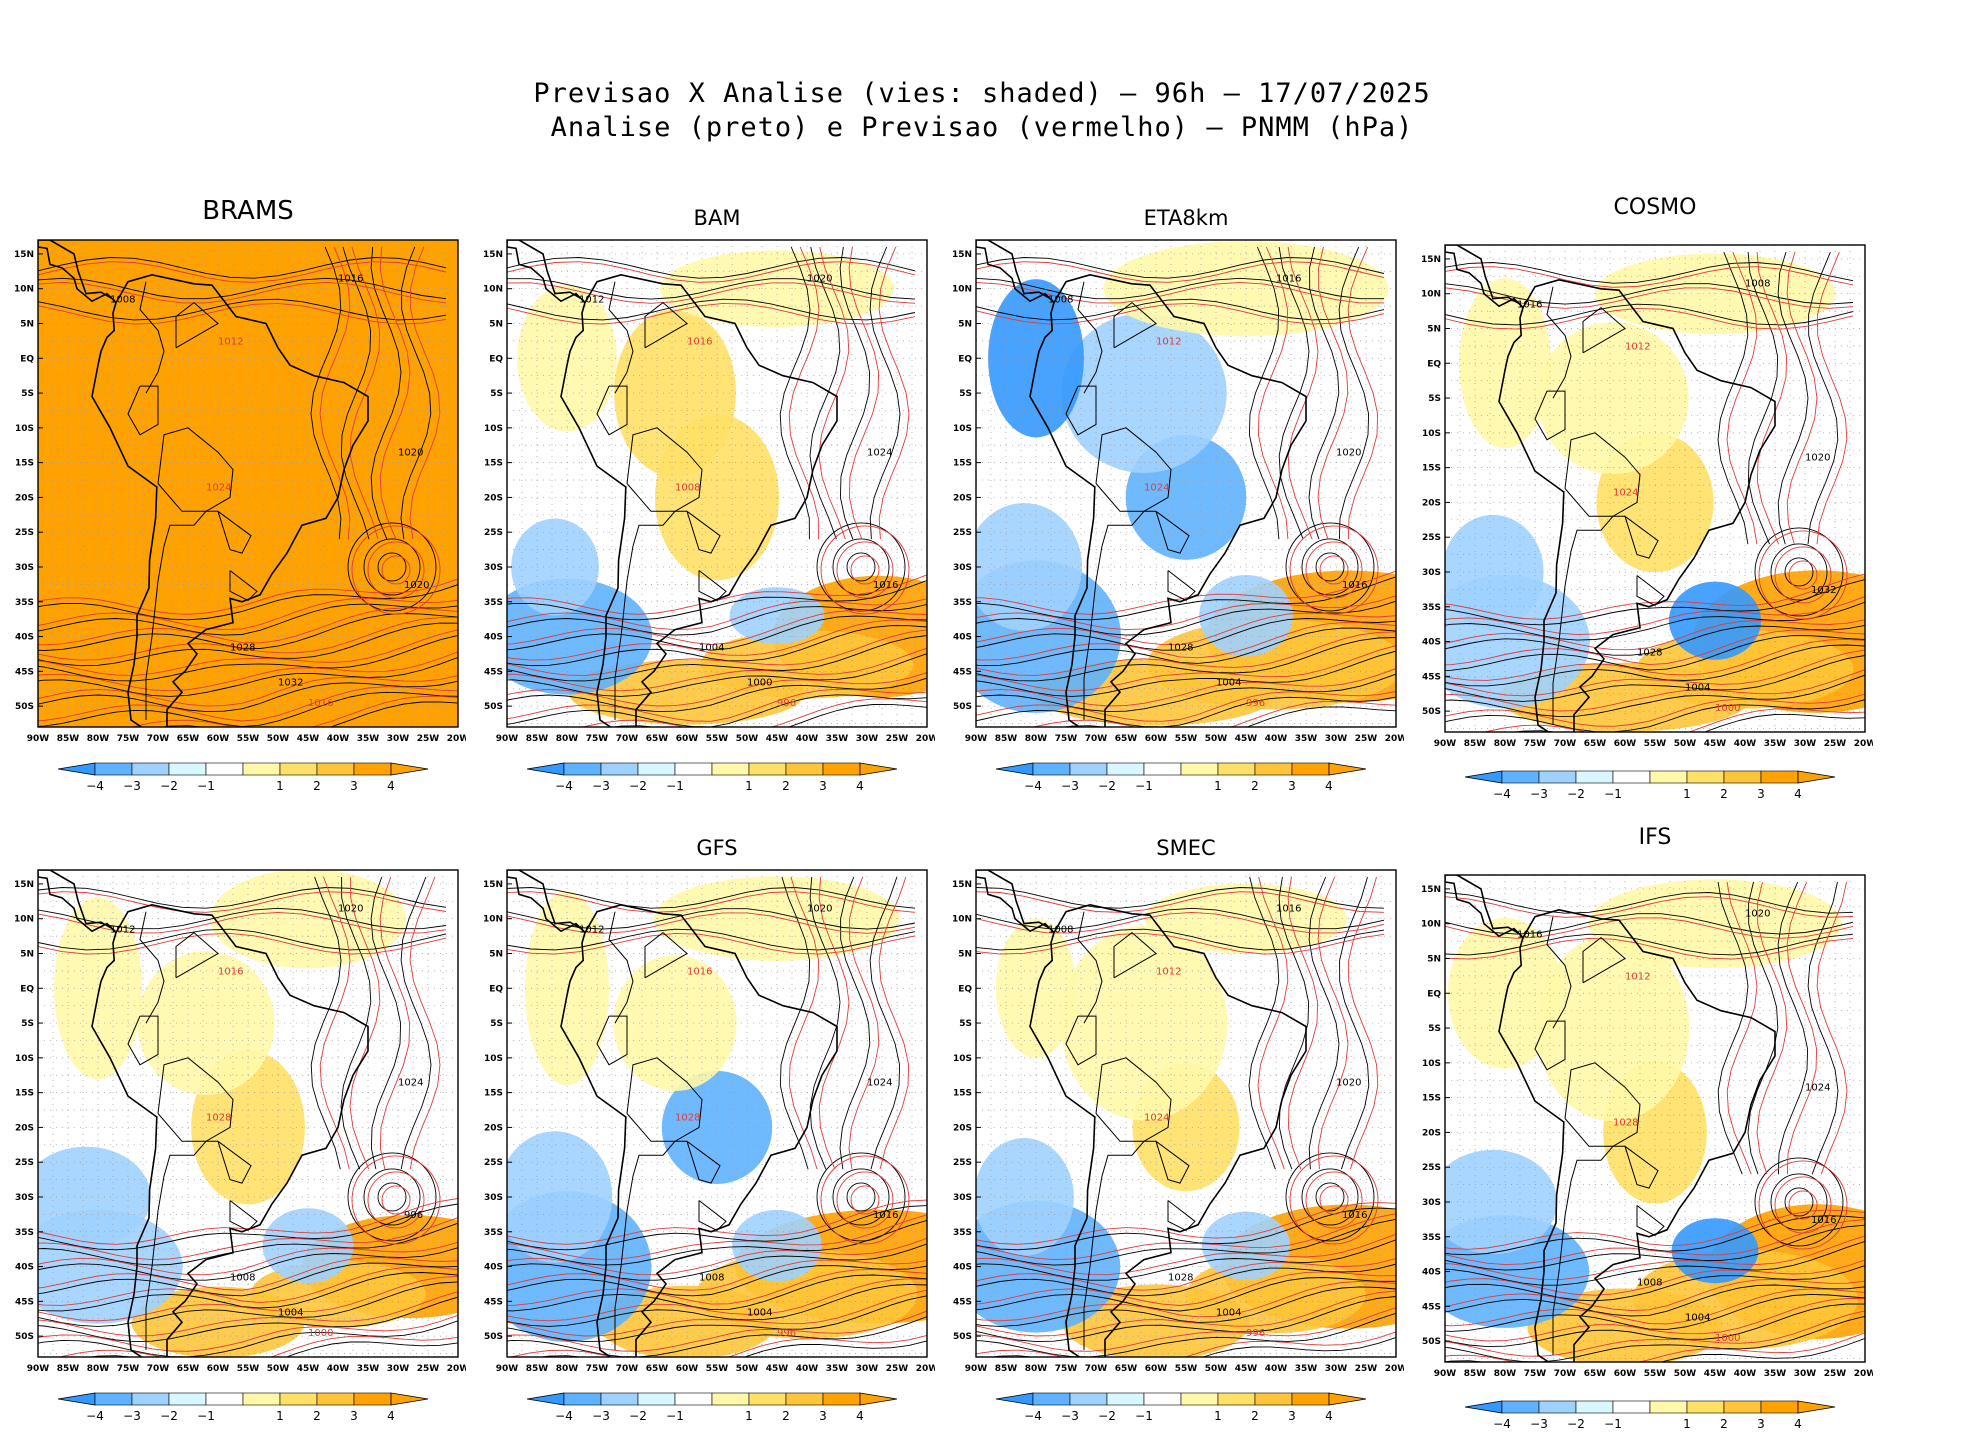 Image resolution: width=1964 pixels, height=1436 pixels. What do you see at coordinates (711, 647) in the screenshot?
I see `contour-label: 1004` at bounding box center [711, 647].